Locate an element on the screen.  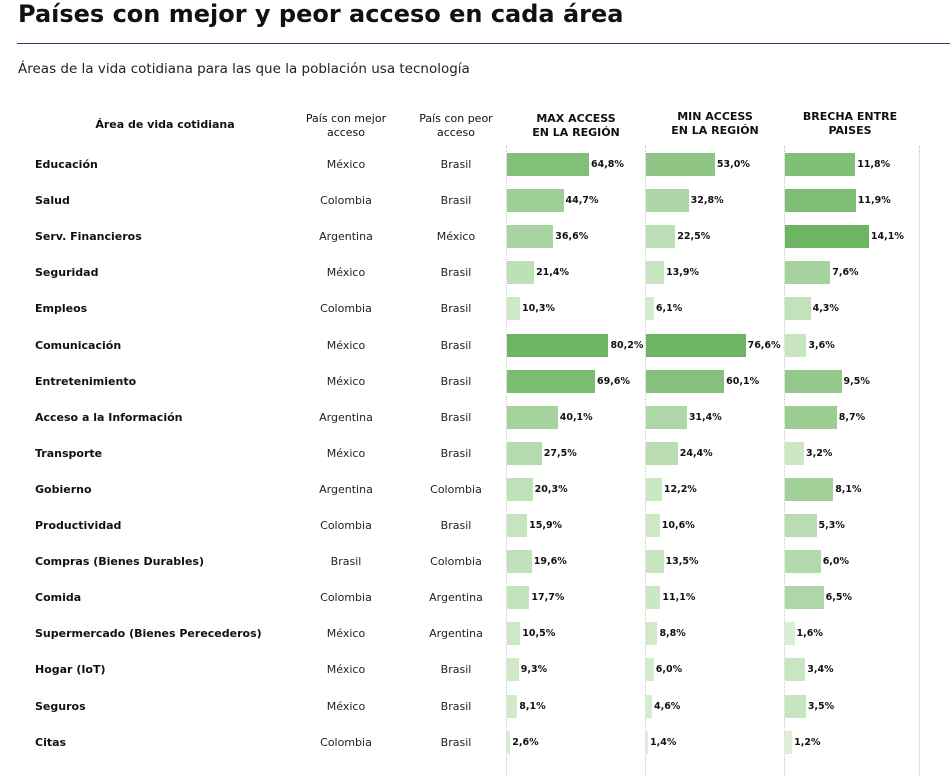
bar-label-gap: 1,2% is located at coordinates (807, 742).